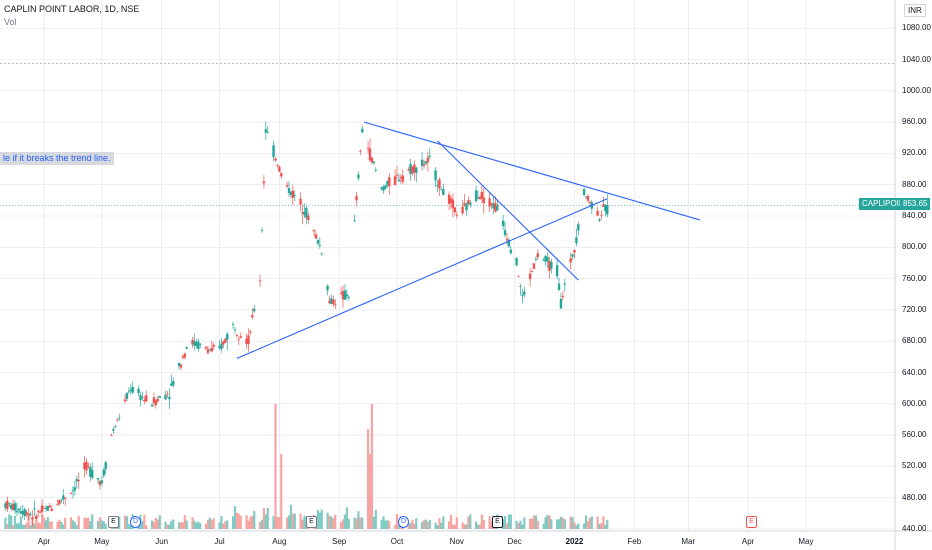 The height and width of the screenshot is (550, 932). I want to click on text-note: le if it breaks the trend line., so click(57, 158).